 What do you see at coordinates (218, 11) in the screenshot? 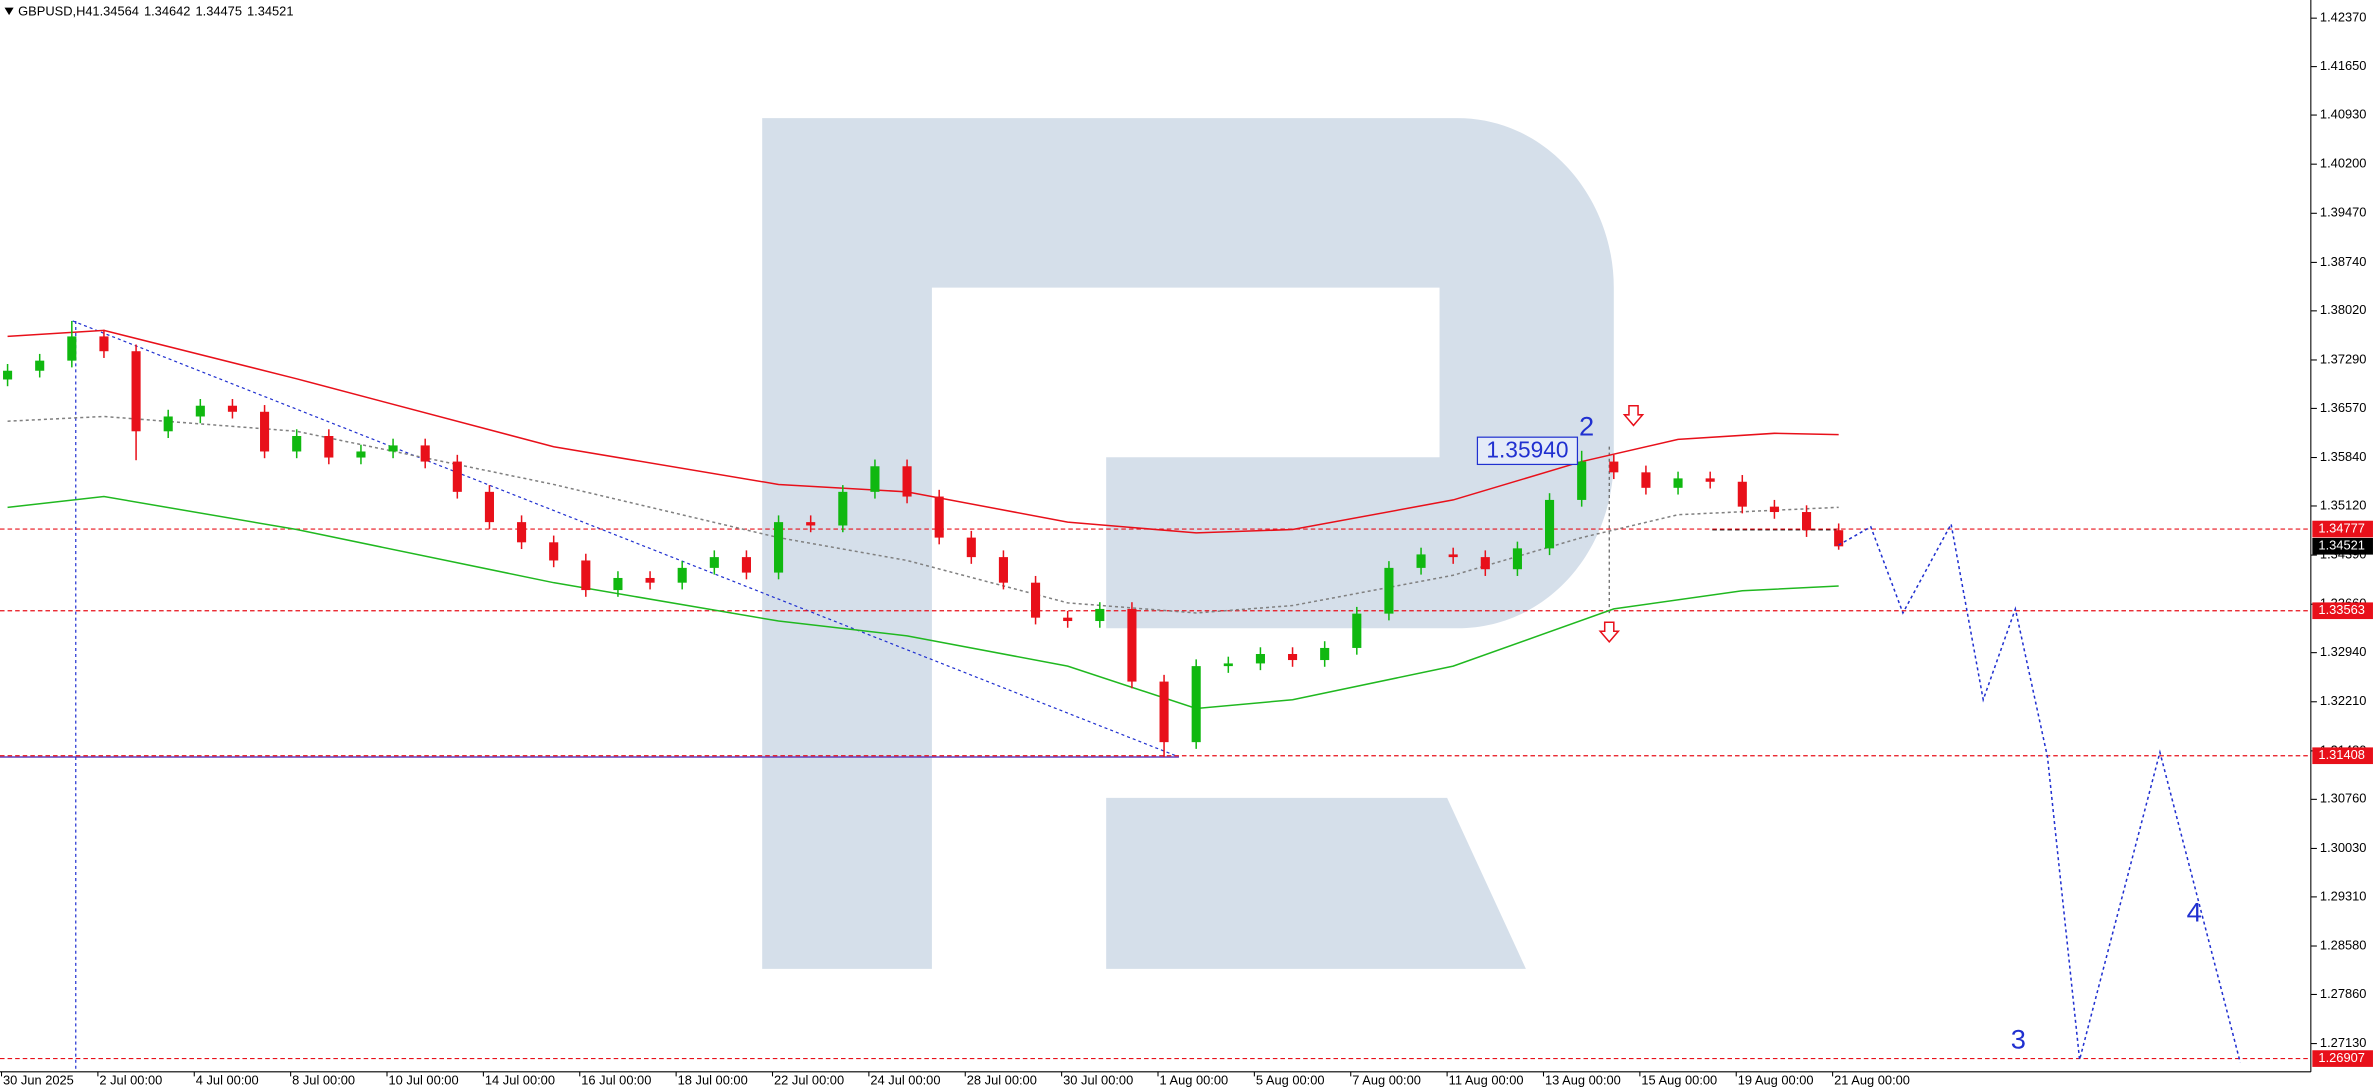
I see `header-low: 1.34475` at bounding box center [218, 11].